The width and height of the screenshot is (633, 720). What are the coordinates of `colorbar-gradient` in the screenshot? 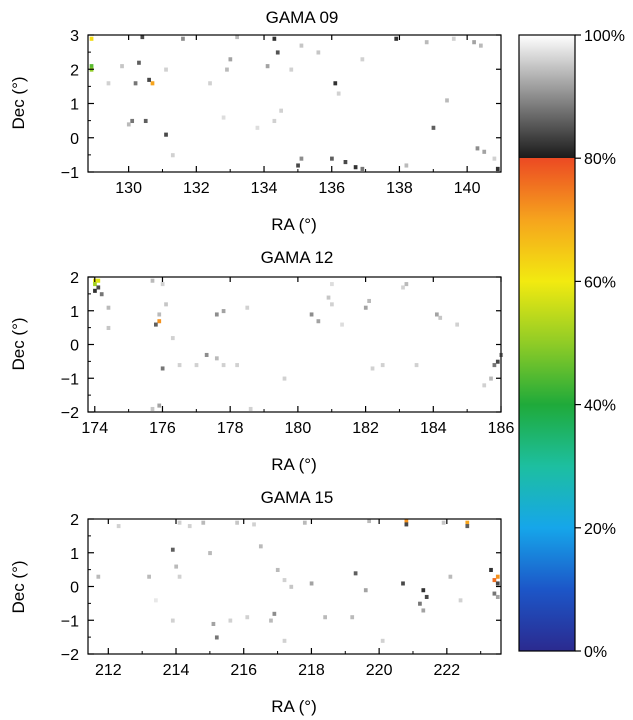 It's located at (547, 343).